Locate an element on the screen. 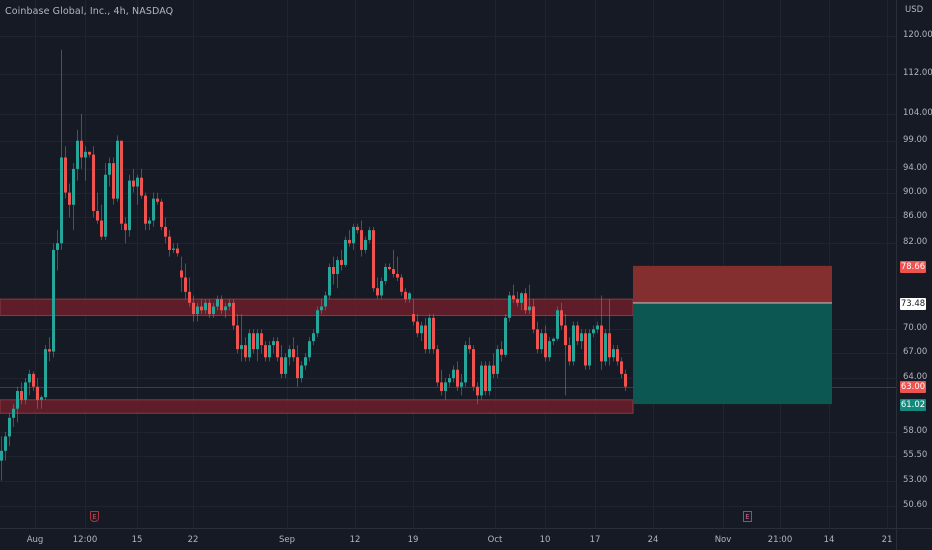 The height and width of the screenshot is (550, 932). time-tick-label: 19 is located at coordinates (413, 540).